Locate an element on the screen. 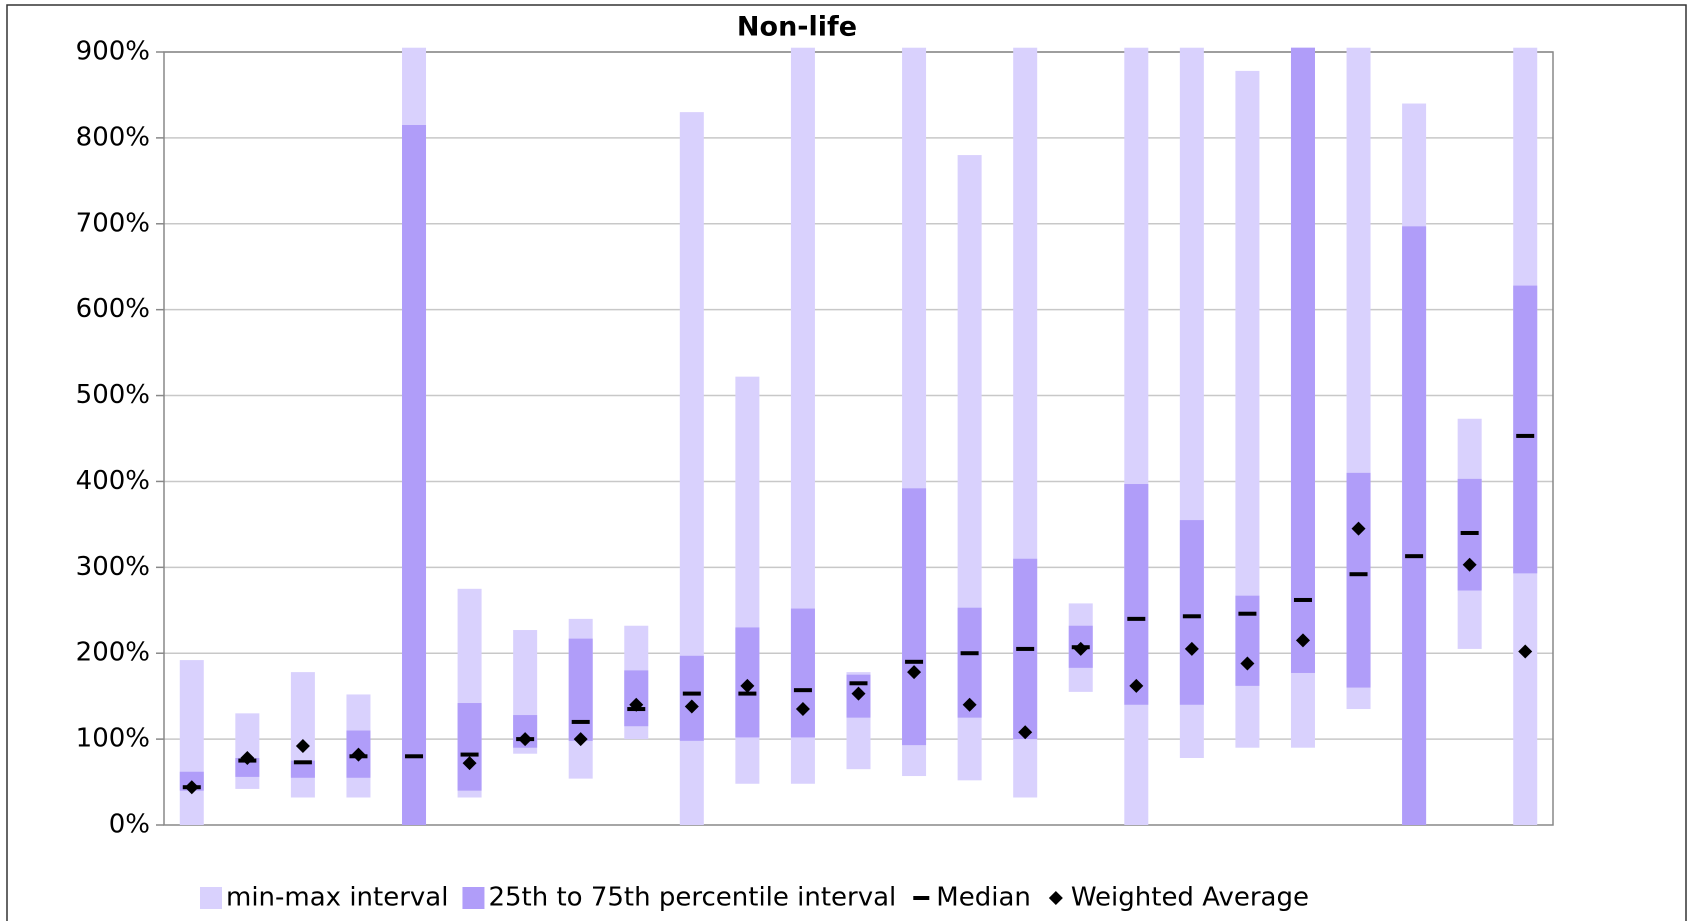 The width and height of the screenshot is (1693, 921). y-tick-label: 200% is located at coordinates (113, 653).